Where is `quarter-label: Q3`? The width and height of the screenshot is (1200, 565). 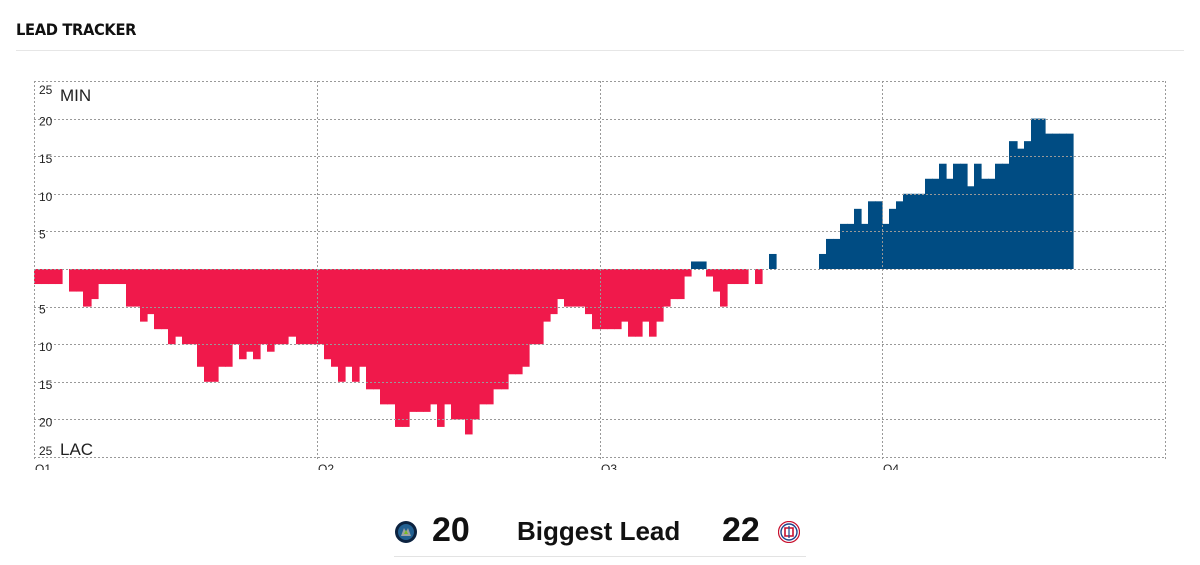
quarter-label: Q3 is located at coordinates (609, 466).